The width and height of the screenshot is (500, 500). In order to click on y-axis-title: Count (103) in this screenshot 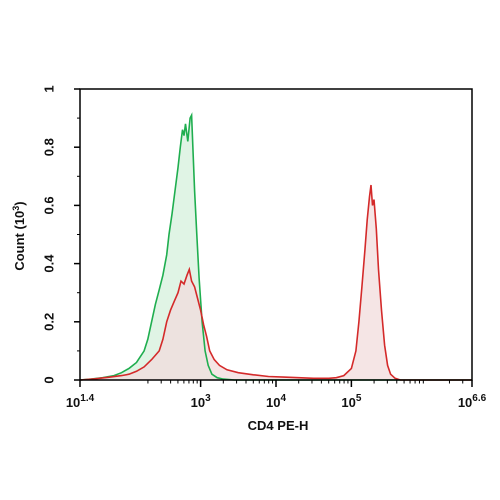, I will do `click(19, 235)`.